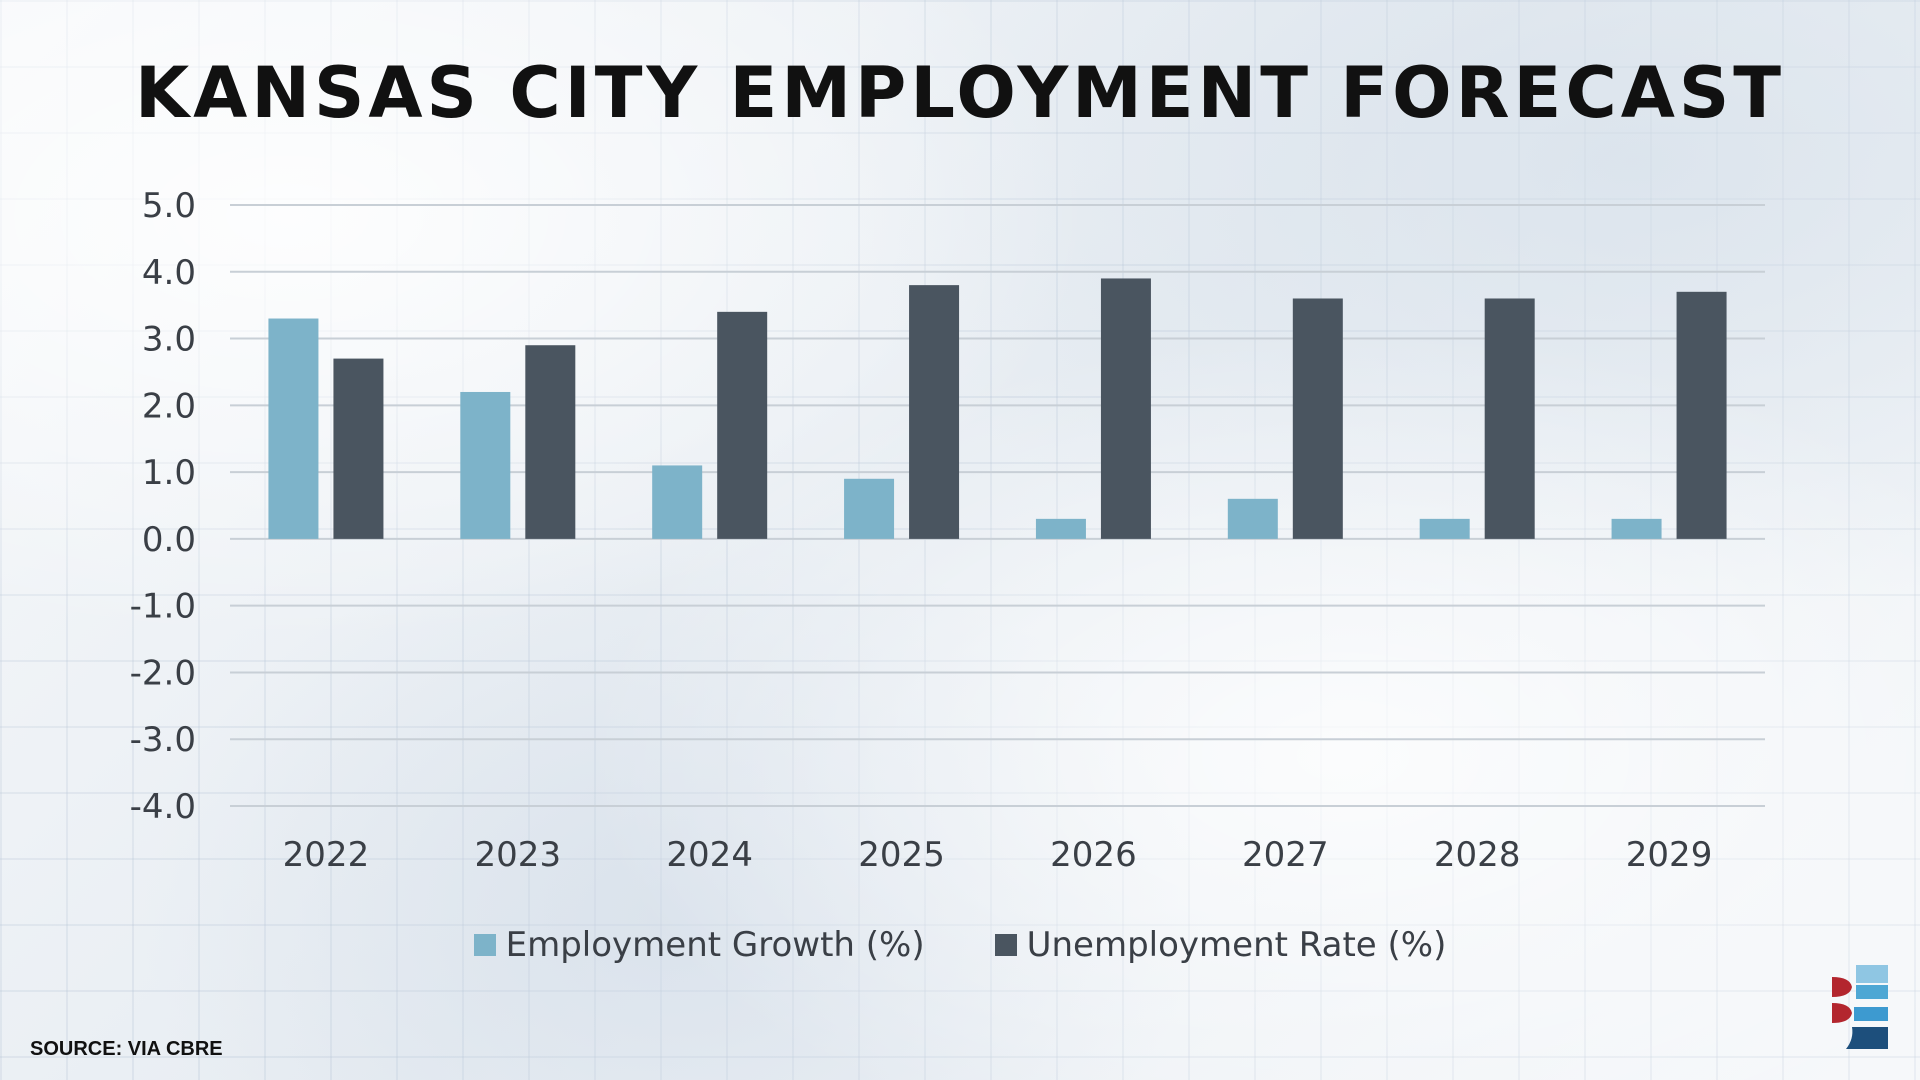 This screenshot has height=1080, width=1920. What do you see at coordinates (901, 855) in the screenshot?
I see `x-tick-label: 2025` at bounding box center [901, 855].